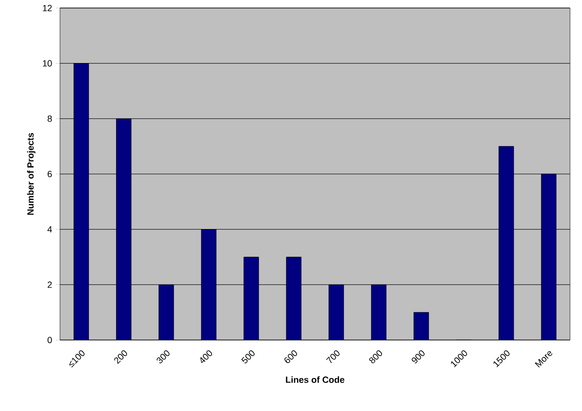 The height and width of the screenshot is (411, 582). I want to click on x-tick-label: 400, so click(206, 357).